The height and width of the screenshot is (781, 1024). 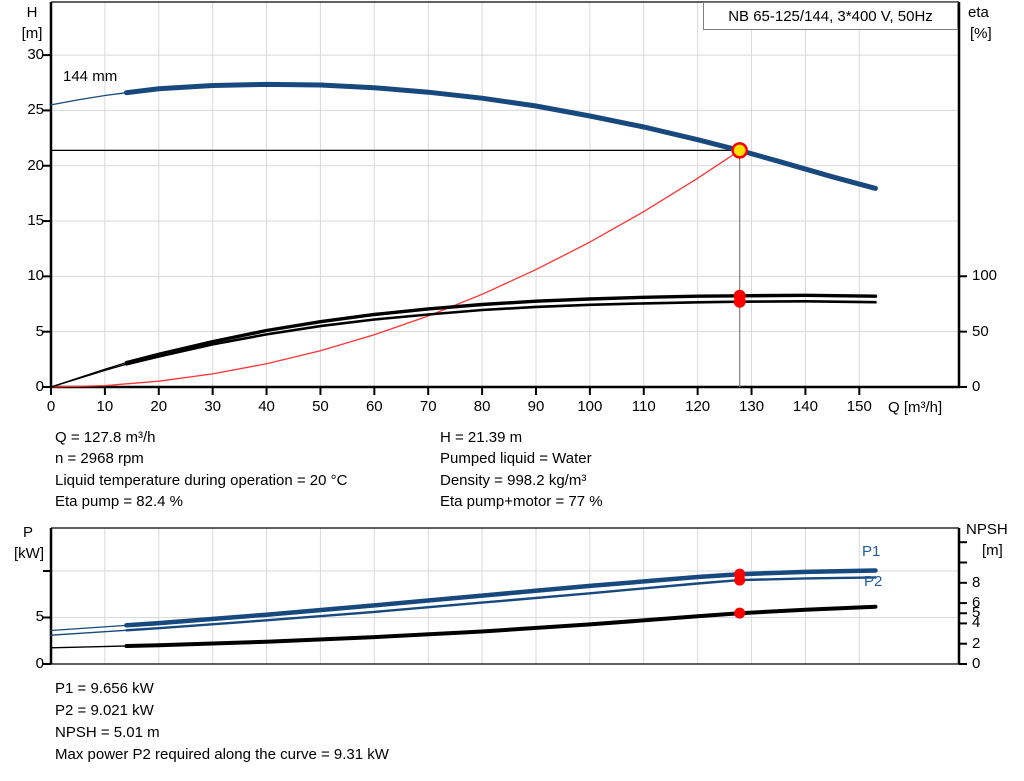 What do you see at coordinates (976, 623) in the screenshot?
I see `right-tick-label-4: 4` at bounding box center [976, 623].